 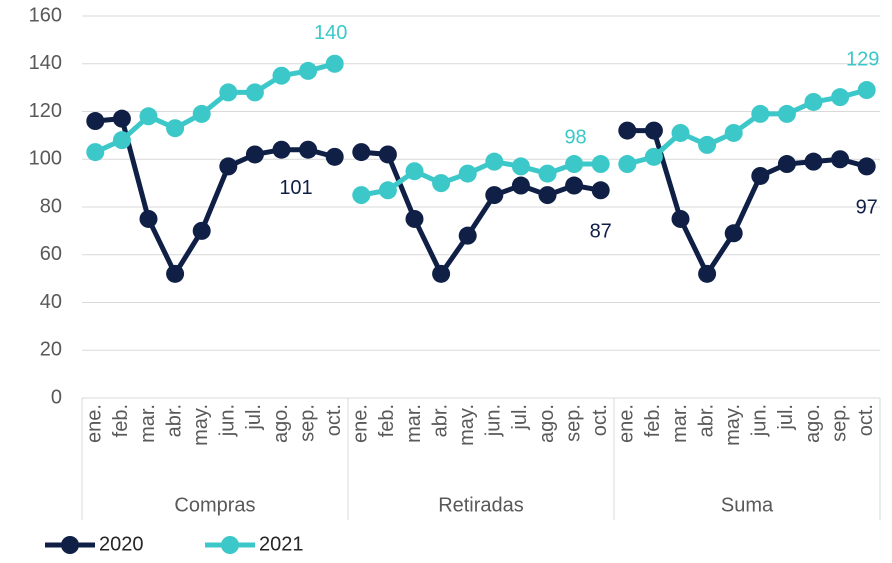 What do you see at coordinates (862, 59) in the screenshot?
I see `data-label: 129` at bounding box center [862, 59].